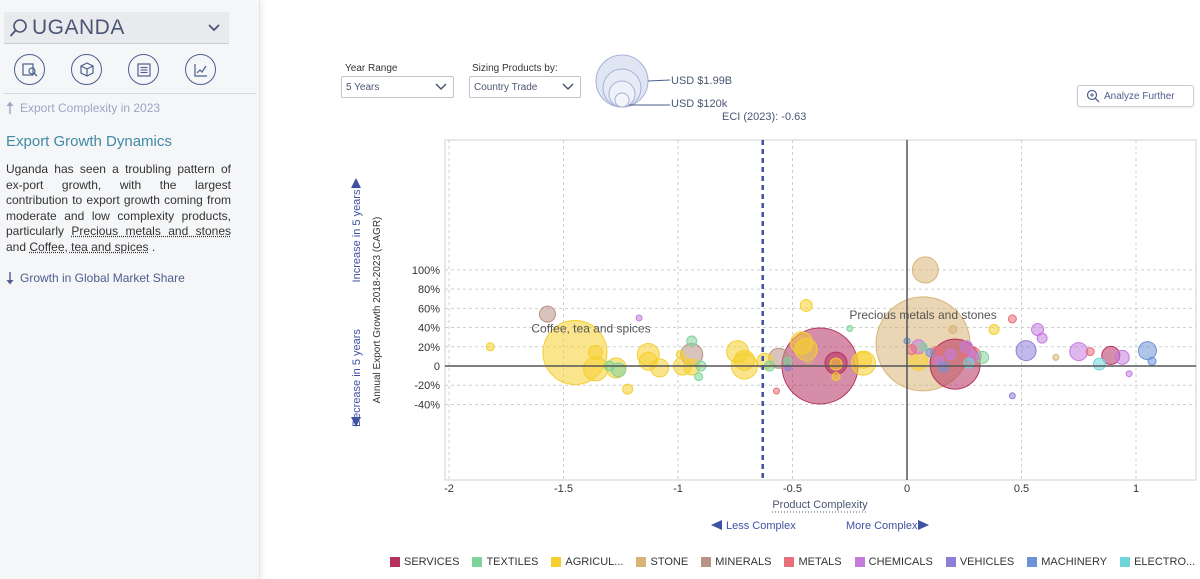 The image size is (1200, 579). What do you see at coordinates (89, 246) in the screenshot?
I see `highlight-coffee: Coffee, tea and spices` at bounding box center [89, 246].